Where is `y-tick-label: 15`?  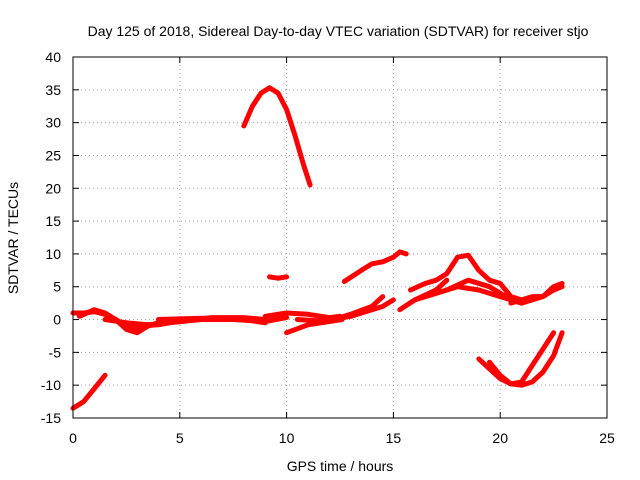 y-tick-label: 15 is located at coordinates (53, 221).